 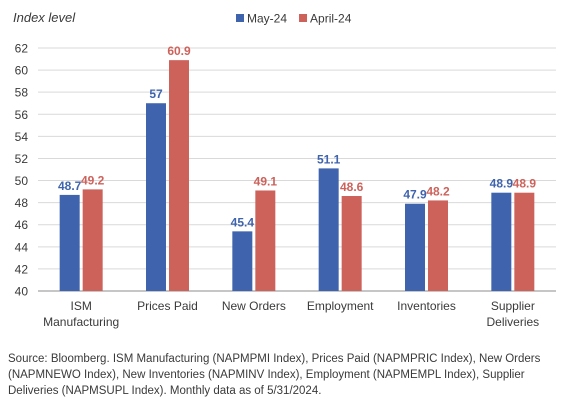 What do you see at coordinates (44, 17) in the screenshot?
I see `y-axis-title: Index level` at bounding box center [44, 17].